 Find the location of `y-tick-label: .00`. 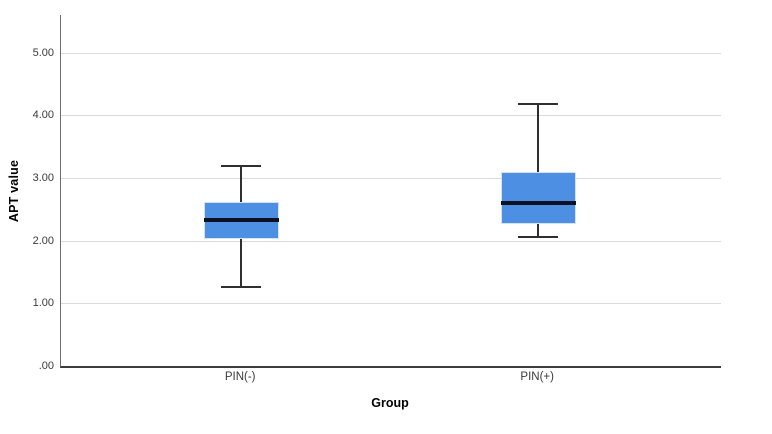

y-tick-label: .00 is located at coordinates (46, 366).